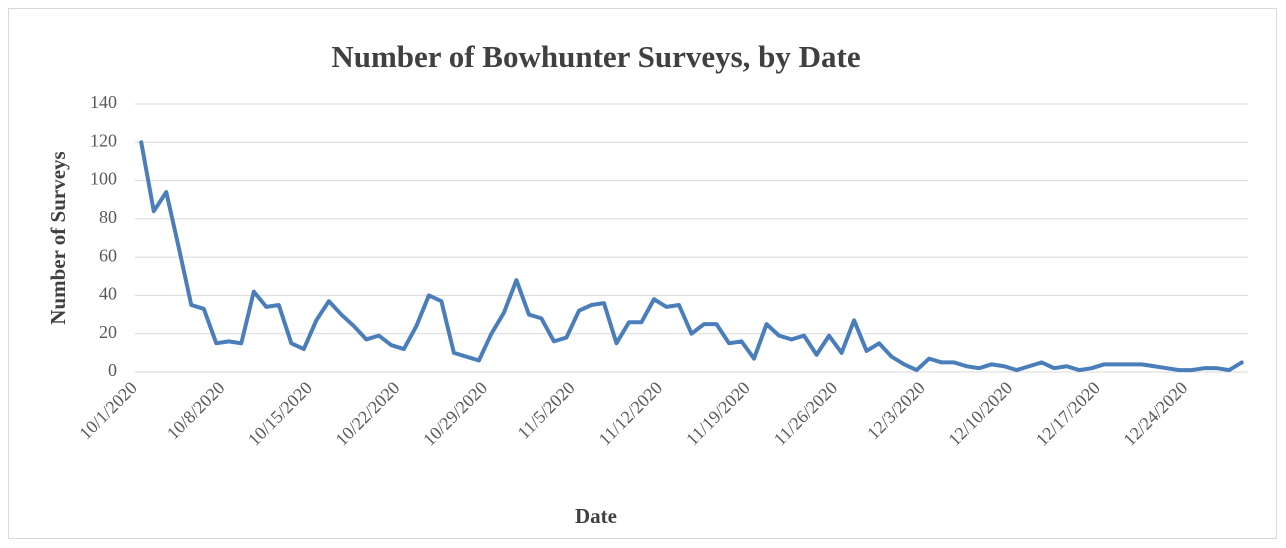  I want to click on x-axis-label: Date, so click(596, 516).